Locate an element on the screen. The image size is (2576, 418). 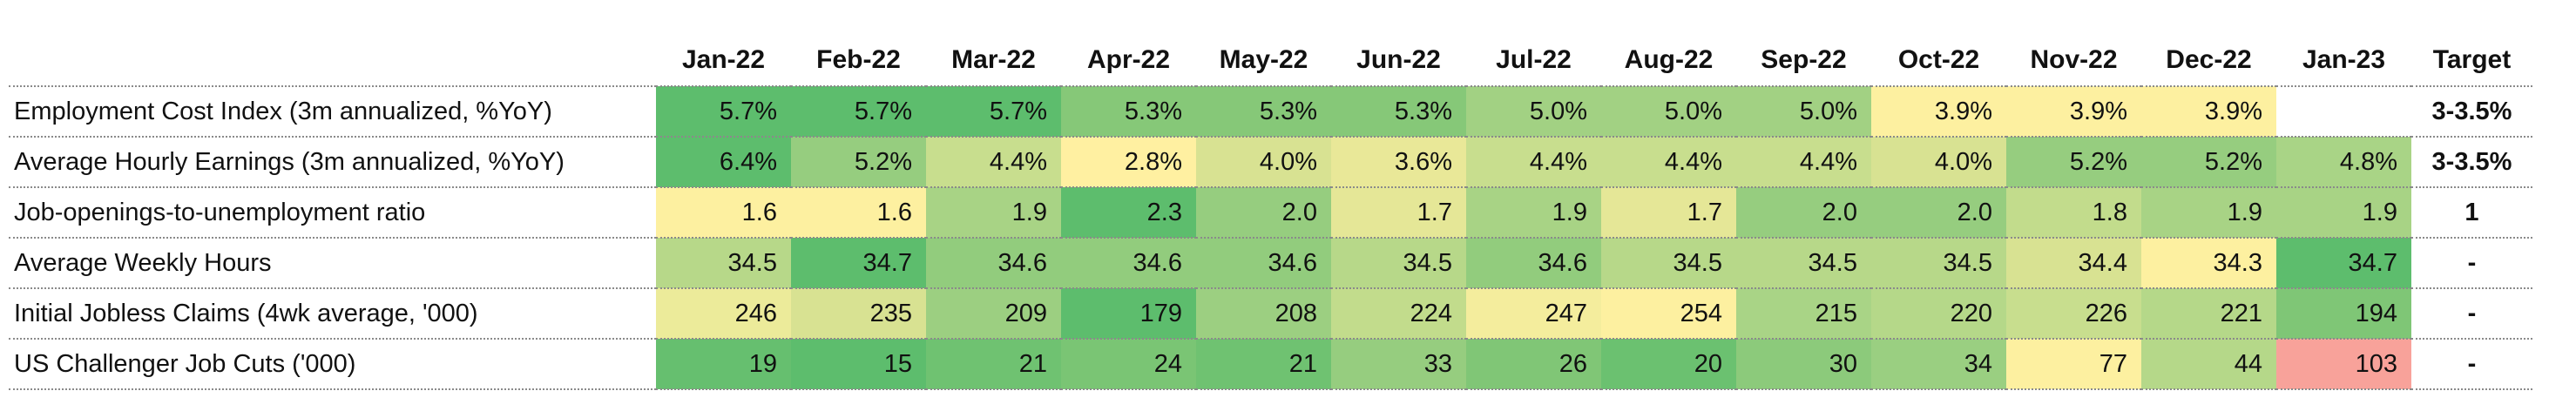
indicator-label: Job-openings-to-unemployment ratio is located at coordinates (332, 212).